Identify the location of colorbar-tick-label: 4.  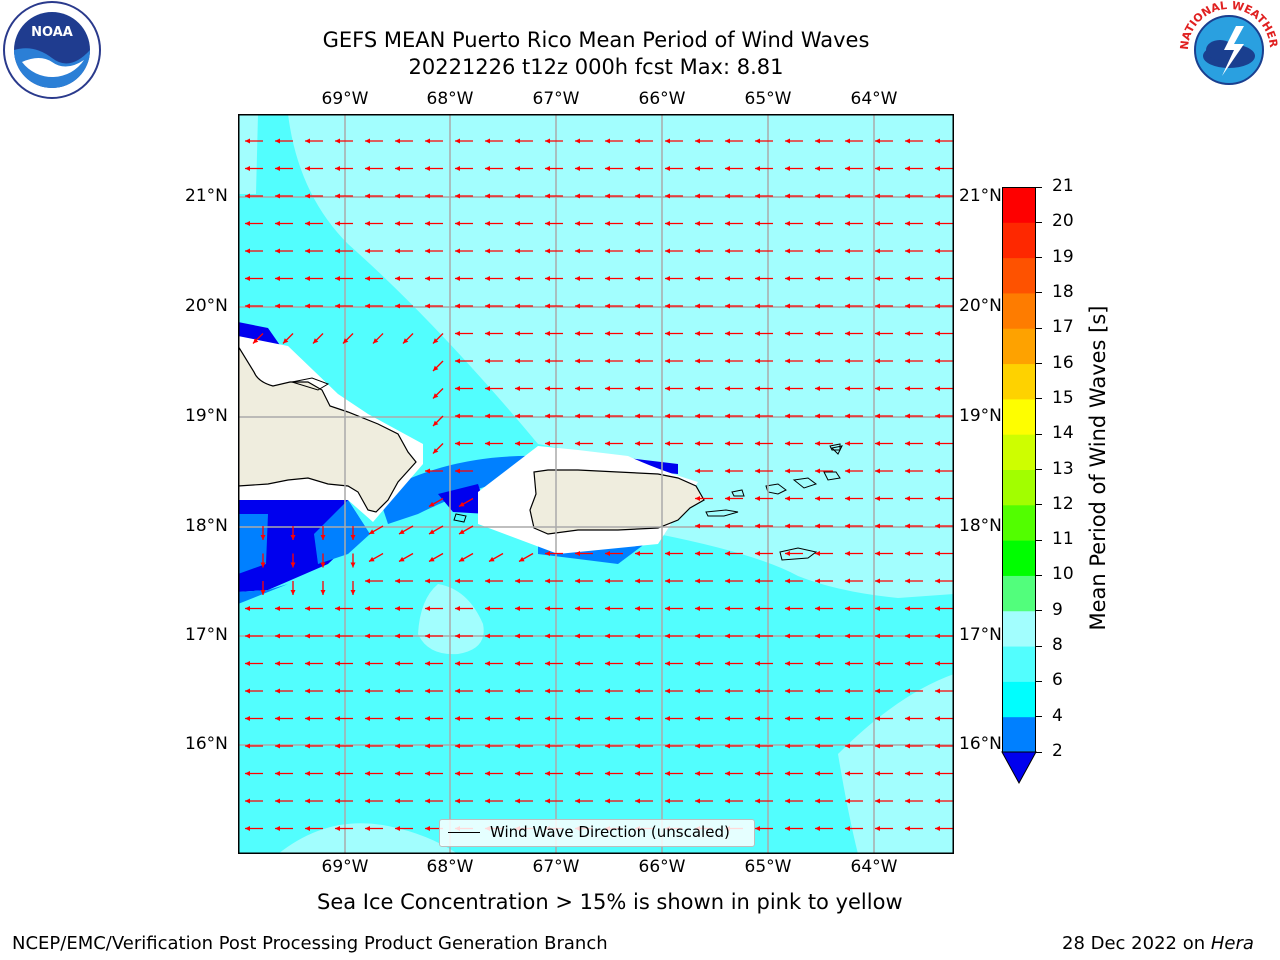
(1057, 715).